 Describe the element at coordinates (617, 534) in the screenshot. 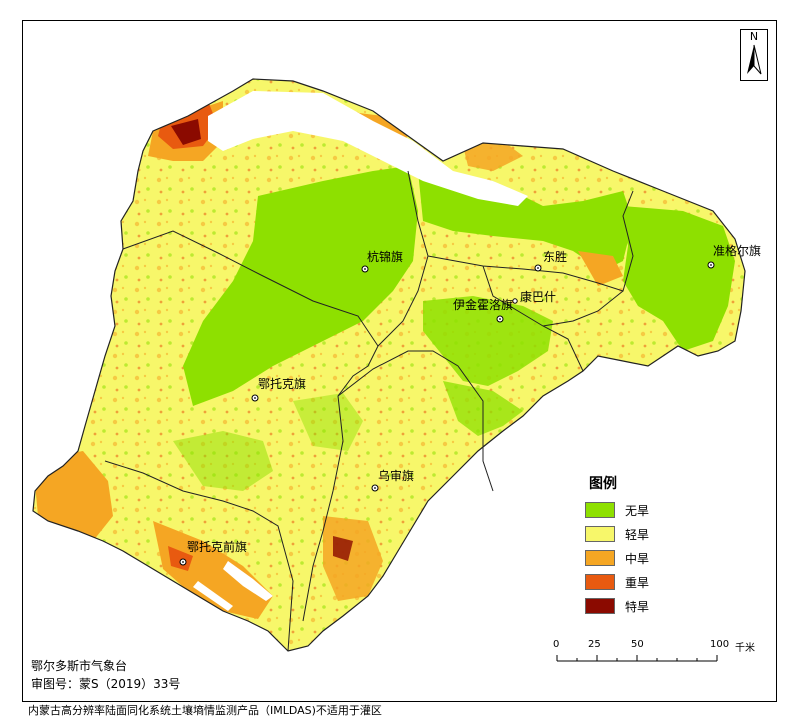

I see `legend-item: 轻旱` at that location.